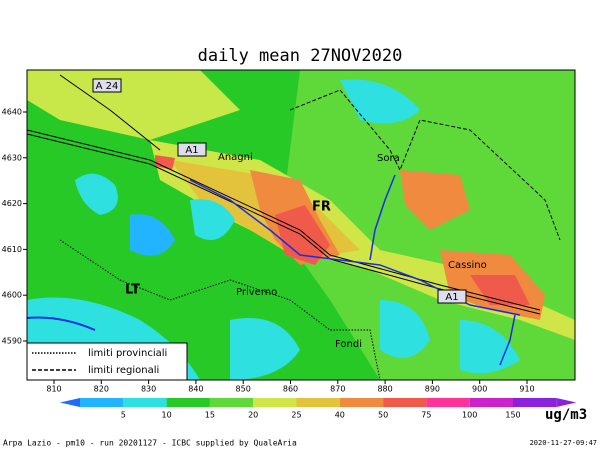  What do you see at coordinates (12, 249) in the screenshot?
I see `y-tick-label: 4610` at bounding box center [12, 249].